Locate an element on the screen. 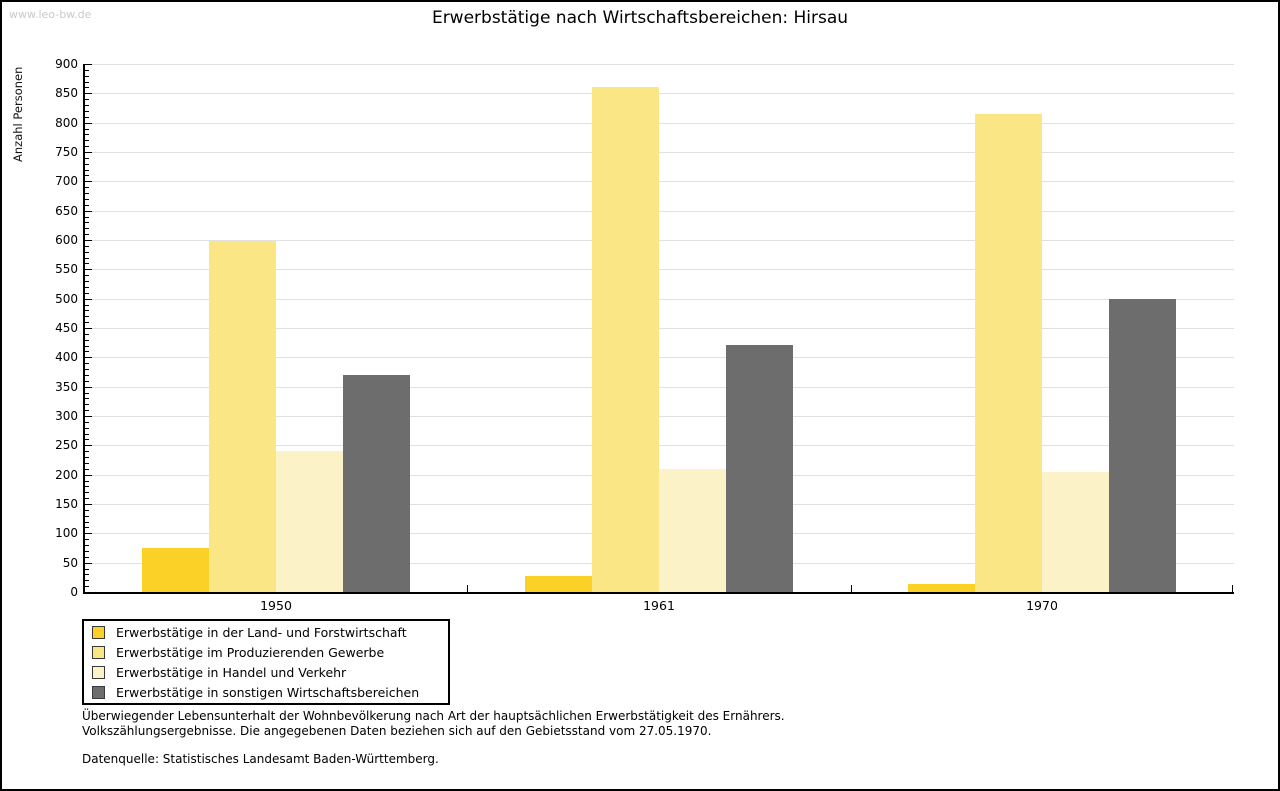  y-tick-label: 400 is located at coordinates (66, 357).